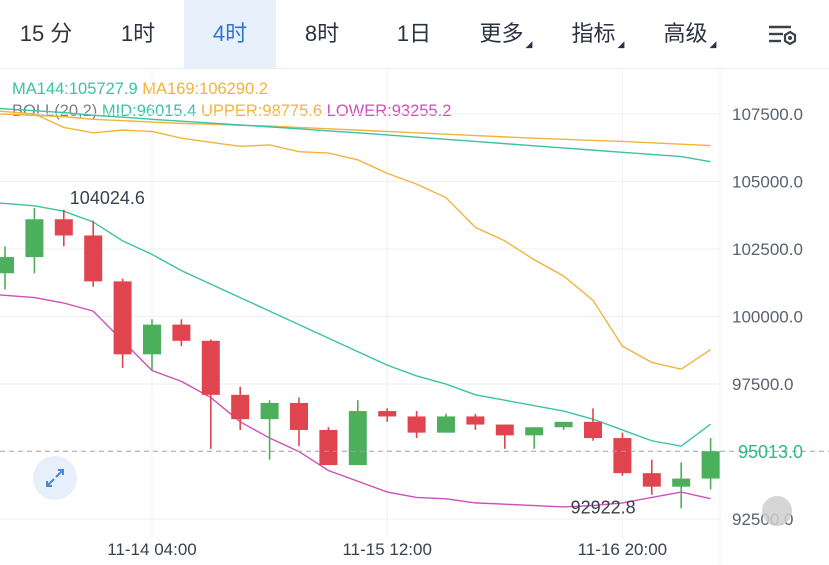  I want to click on series-line-ma144, so click(355, 135).